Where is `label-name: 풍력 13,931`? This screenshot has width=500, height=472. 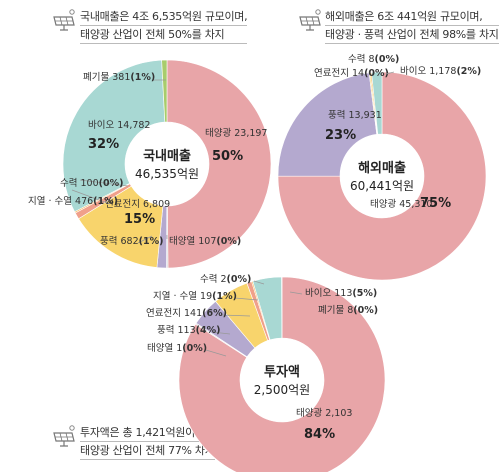
label-name: 풍력 13,931 is located at coordinates (355, 115).